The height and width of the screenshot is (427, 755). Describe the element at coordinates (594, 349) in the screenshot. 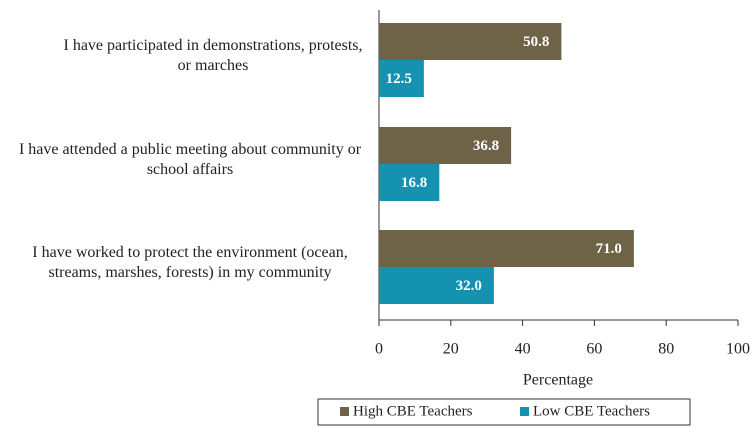

I see `x-tick-label: 60` at that location.